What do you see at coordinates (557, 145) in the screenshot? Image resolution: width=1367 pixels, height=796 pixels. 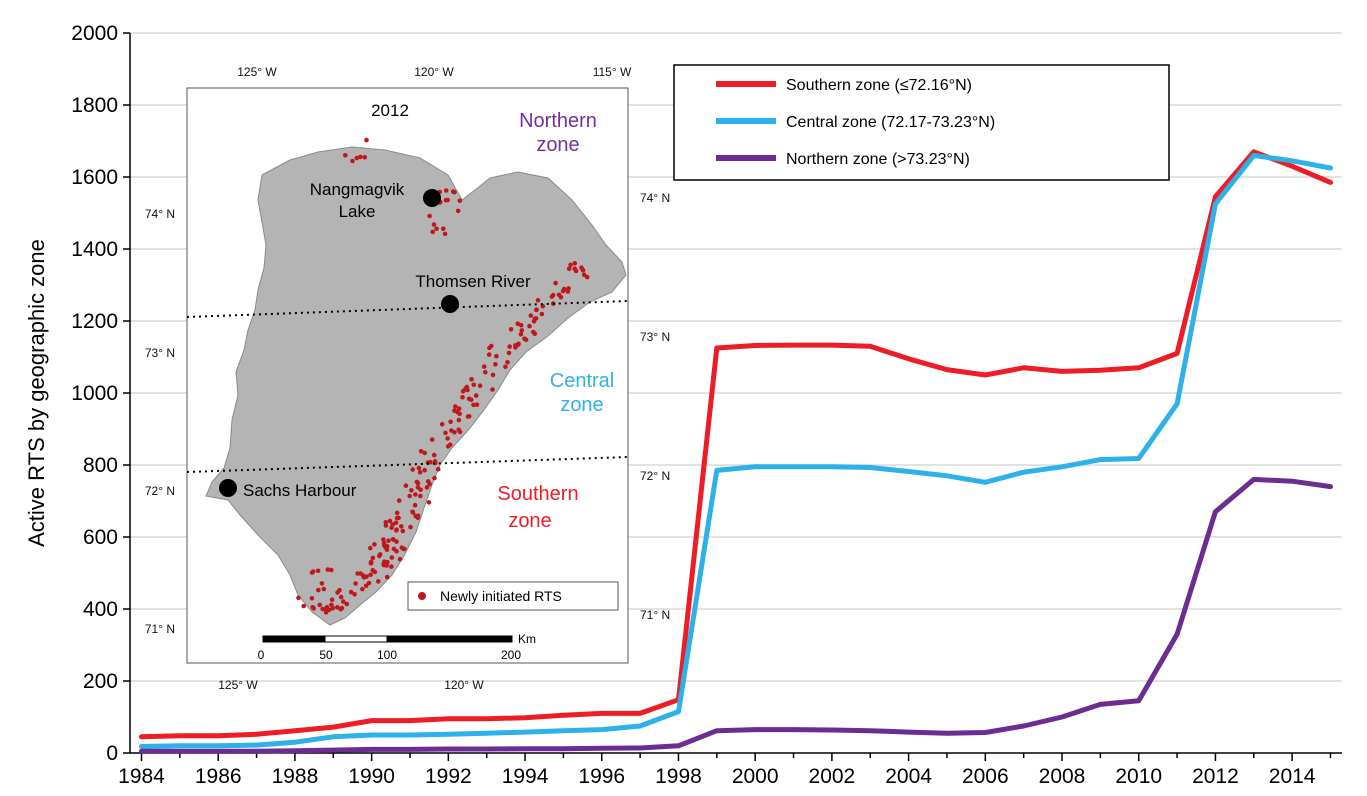 I see `zone-label-northern-2: zone` at bounding box center [557, 145].